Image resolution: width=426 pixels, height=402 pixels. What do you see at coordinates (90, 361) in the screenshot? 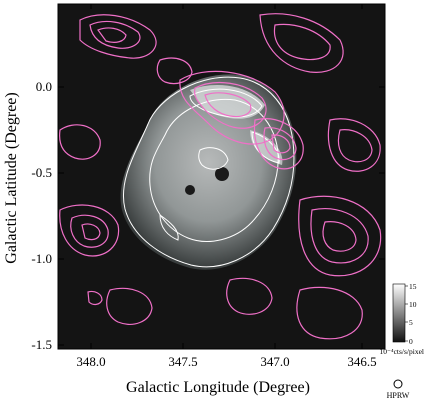
I see `x-tick-label: 348.0` at bounding box center [90, 361].